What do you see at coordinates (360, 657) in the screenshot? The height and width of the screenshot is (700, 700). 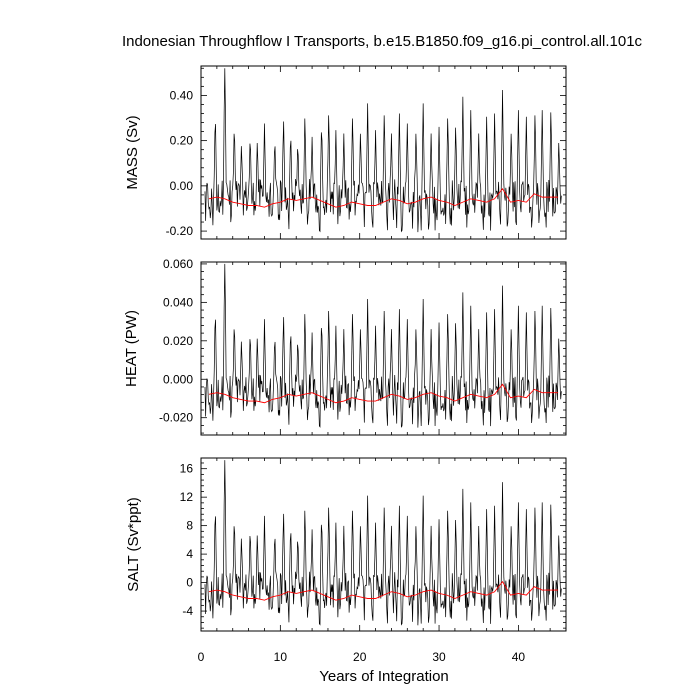 I see `x-tick-label: 20` at bounding box center [360, 657].